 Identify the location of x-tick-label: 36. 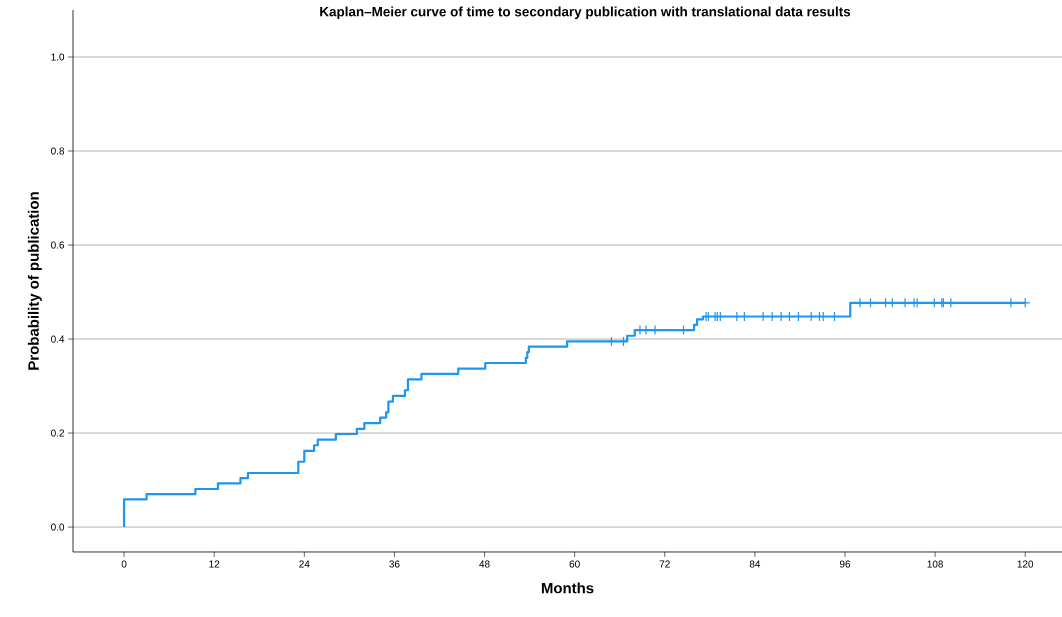
(394, 564).